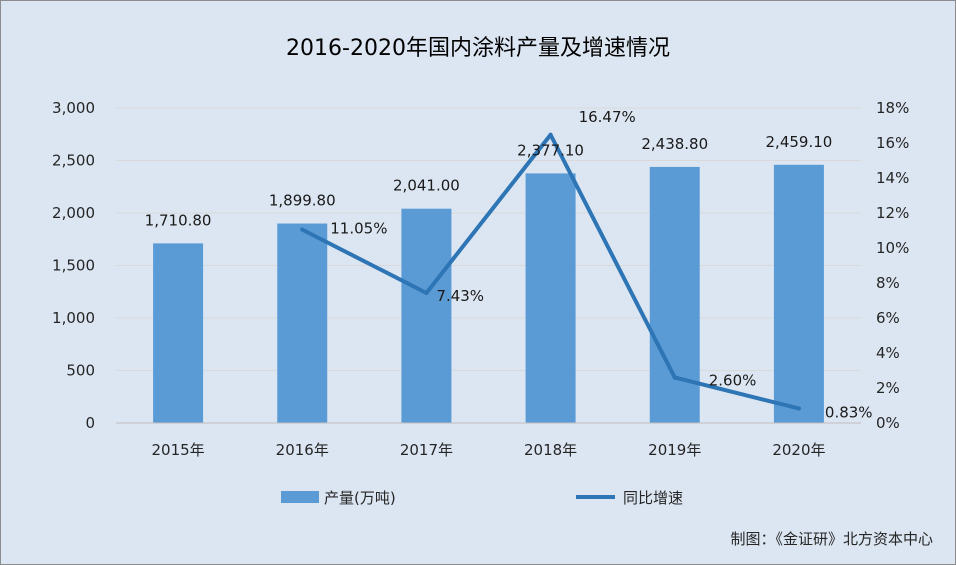 This screenshot has width=956, height=565. Describe the element at coordinates (426, 450) in the screenshot. I see `x-tick-label: 2017年` at that location.